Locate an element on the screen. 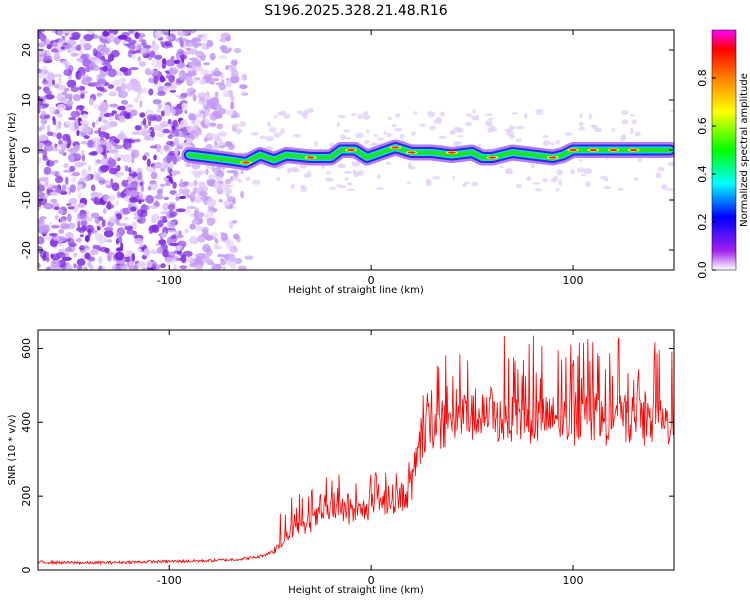 Image resolution: width=750 pixels, height=600 pixels. colorbar-tick-label: 0.8 is located at coordinates (702, 78).